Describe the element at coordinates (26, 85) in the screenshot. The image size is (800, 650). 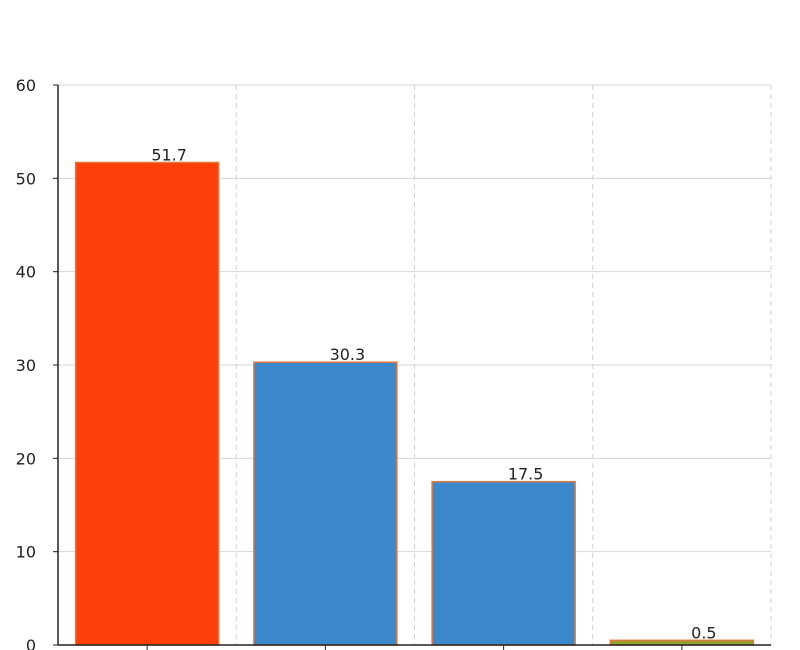
I see `y-tick-label: 60` at that location.